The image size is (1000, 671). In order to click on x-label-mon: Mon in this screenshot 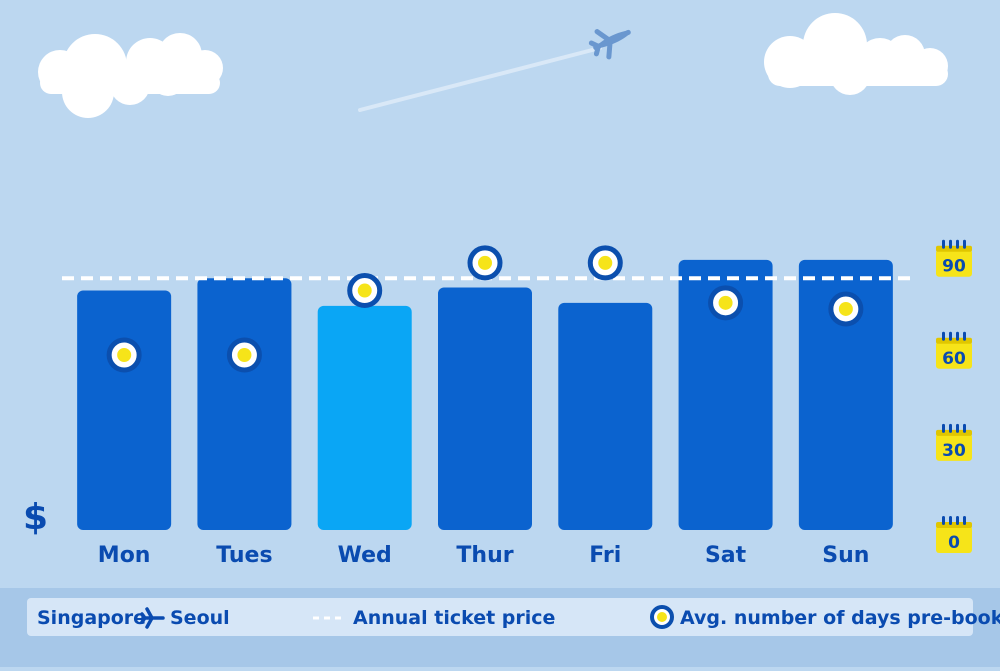, I will do `click(124, 555)`.